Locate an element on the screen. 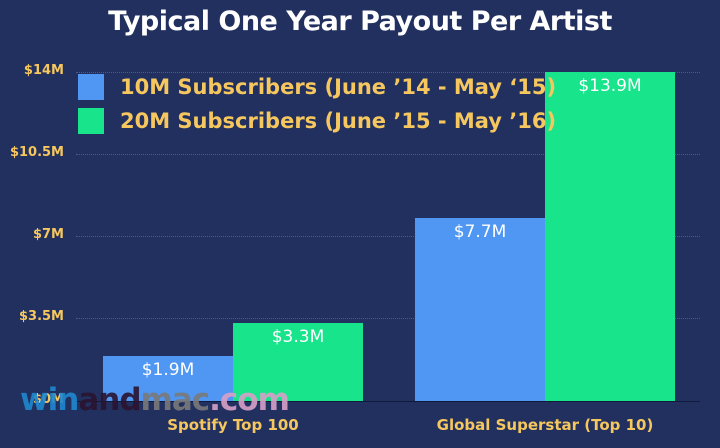 The image size is (720, 448). bar-value-label: $1.9M is located at coordinates (168, 370).